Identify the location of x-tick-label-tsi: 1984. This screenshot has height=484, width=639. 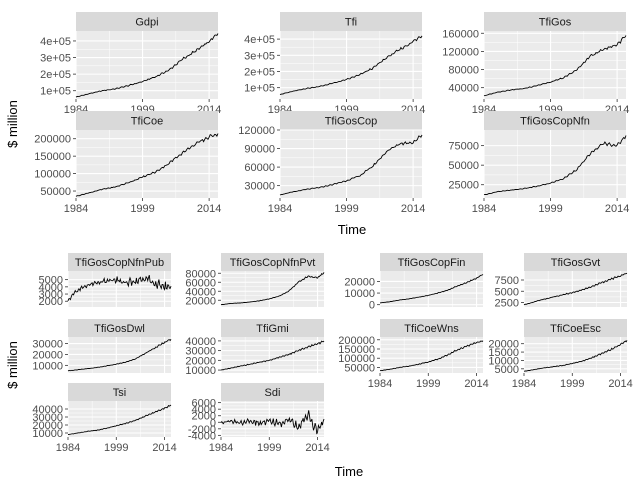
(68, 448).